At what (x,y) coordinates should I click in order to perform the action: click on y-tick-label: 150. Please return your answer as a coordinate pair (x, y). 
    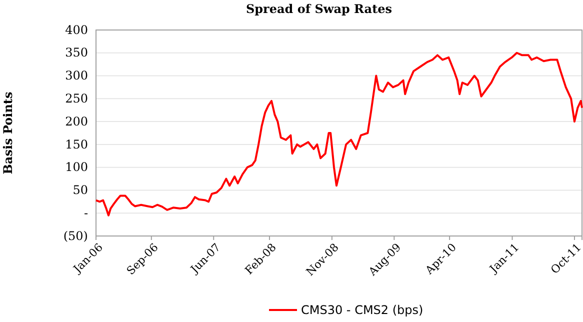
    Looking at the image, I should click on (76, 144).